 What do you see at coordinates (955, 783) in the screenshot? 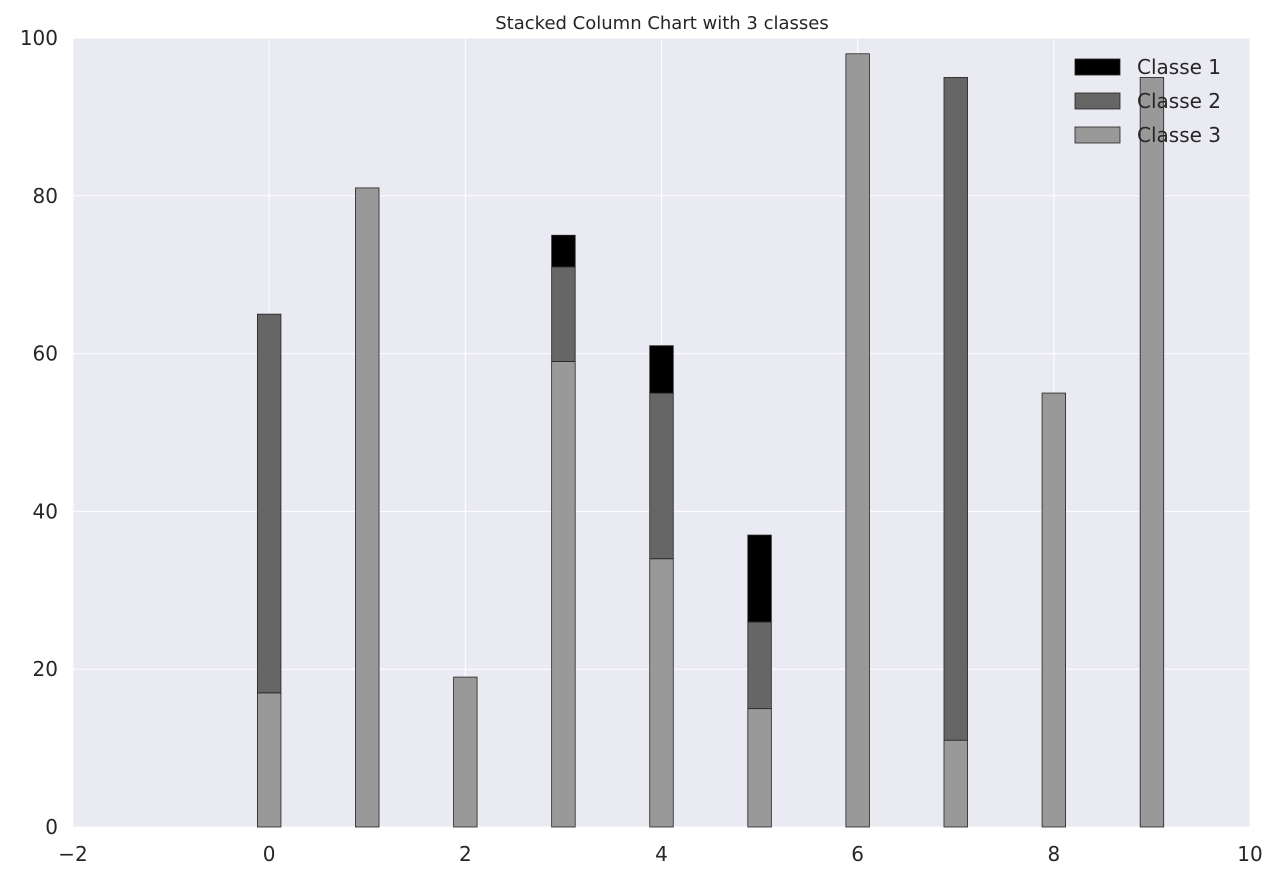
I see `bar-classe-3-x7` at bounding box center [955, 783].